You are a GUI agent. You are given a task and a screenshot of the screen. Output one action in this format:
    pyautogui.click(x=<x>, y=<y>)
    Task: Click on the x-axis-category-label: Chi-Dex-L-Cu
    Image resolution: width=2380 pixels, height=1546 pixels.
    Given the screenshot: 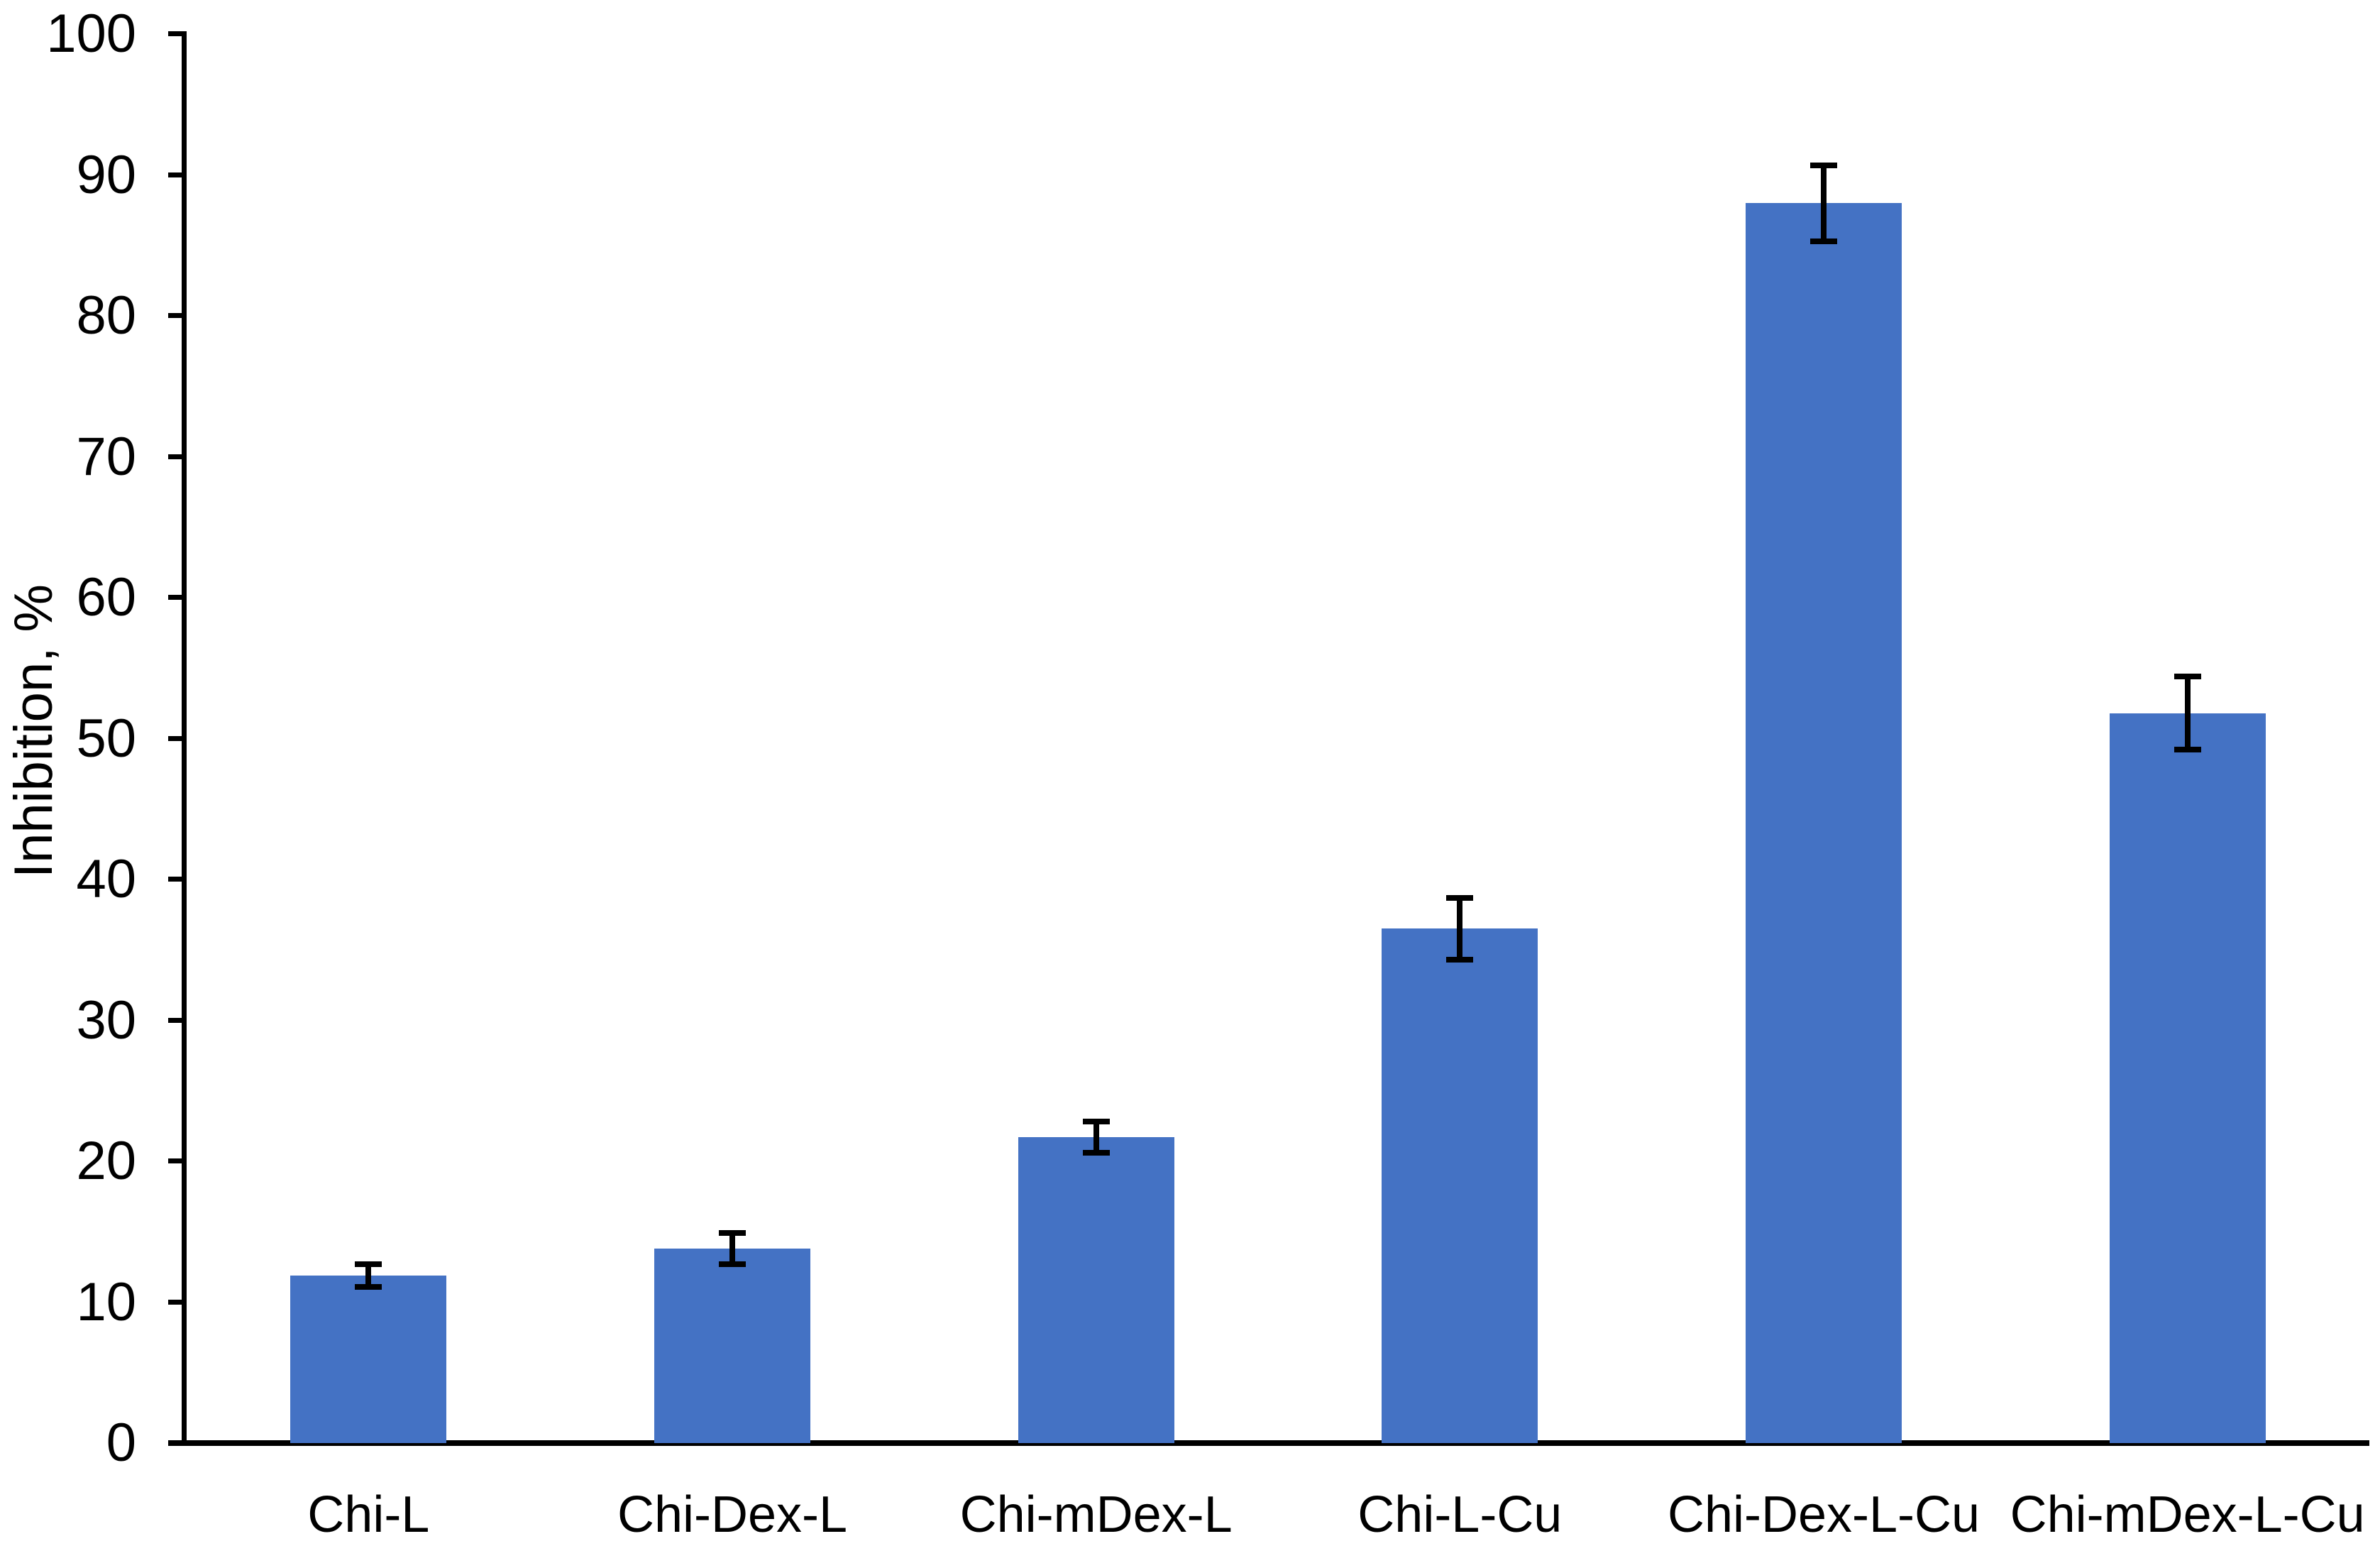 What is the action you would take?
    pyautogui.click(x=1823, y=1514)
    